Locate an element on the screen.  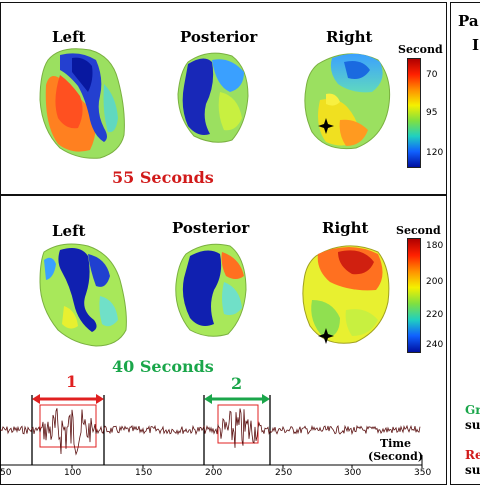
top-colorbar-tick-120: 120 is located at coordinates (435, 153).